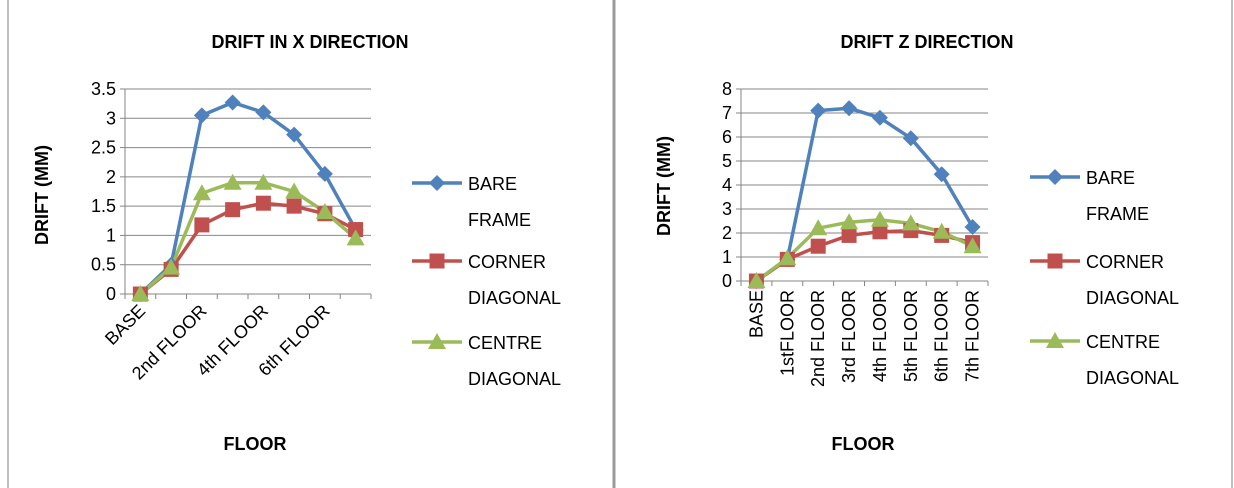 The width and height of the screenshot is (1234, 488). Describe the element at coordinates (727, 137) in the screenshot. I see `y-tick-label: 6` at that location.